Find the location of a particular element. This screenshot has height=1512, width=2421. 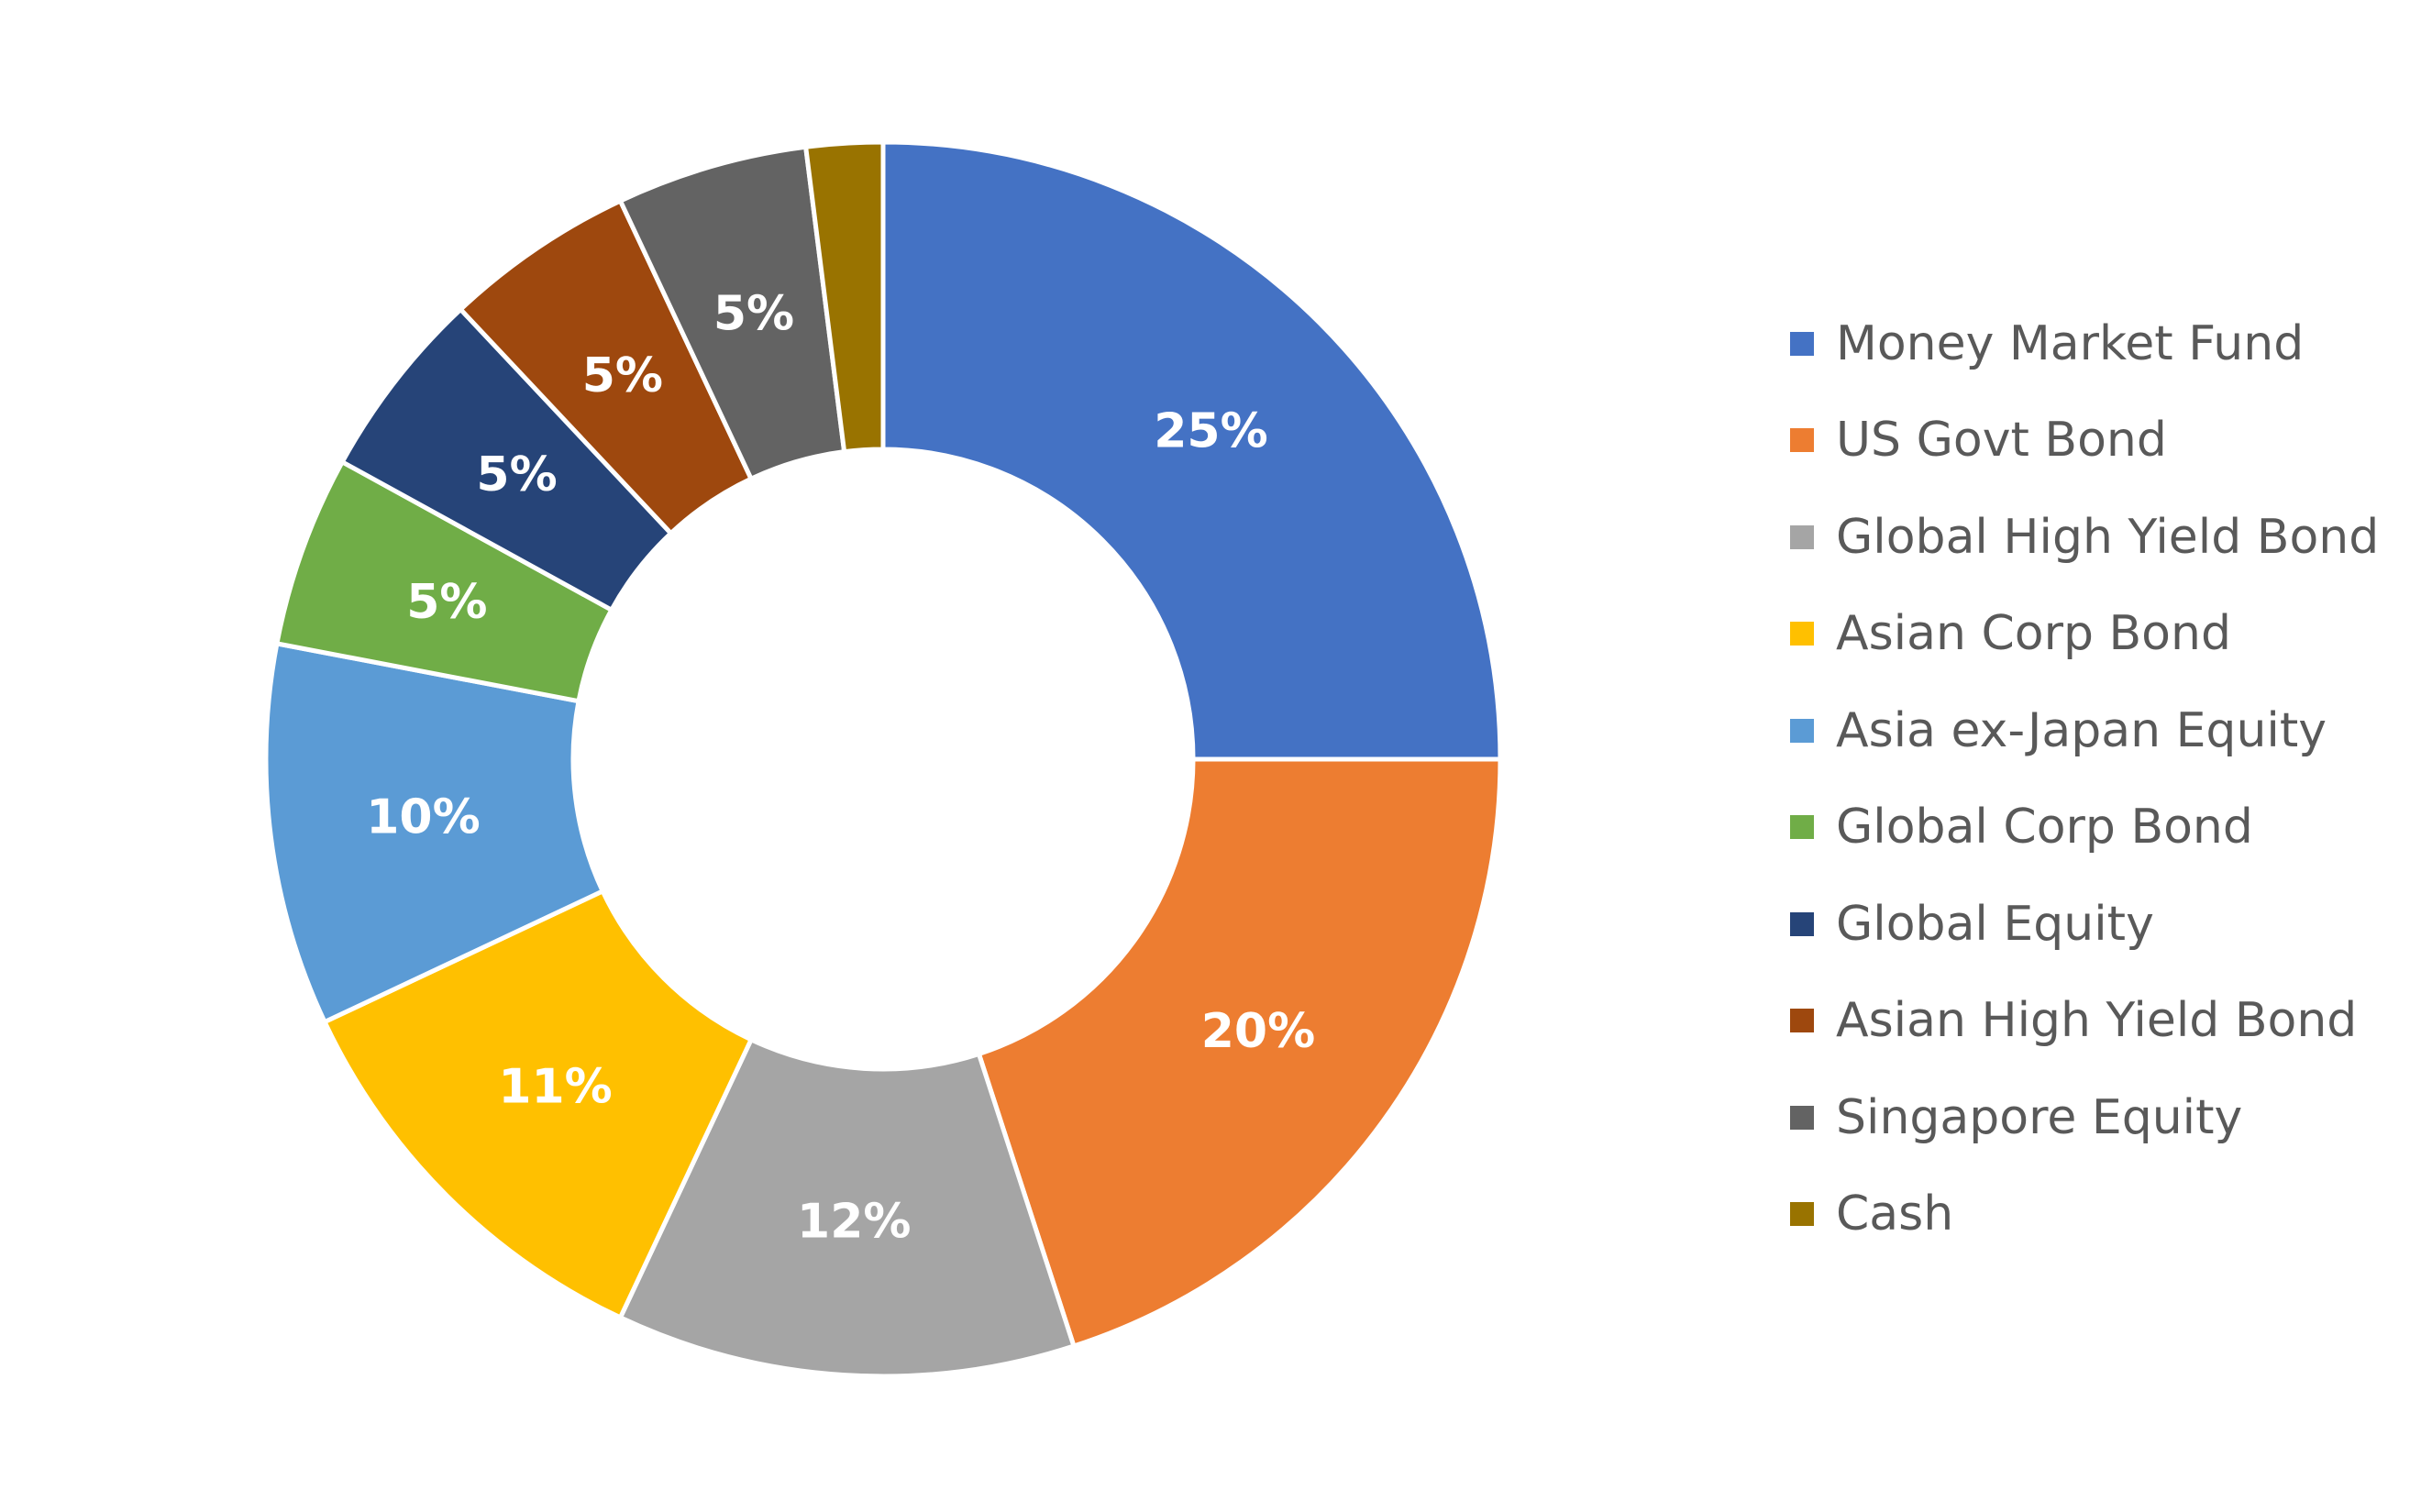

legend-item-singapore-equity: Singapore Equity is located at coordinates (2102, 1117).